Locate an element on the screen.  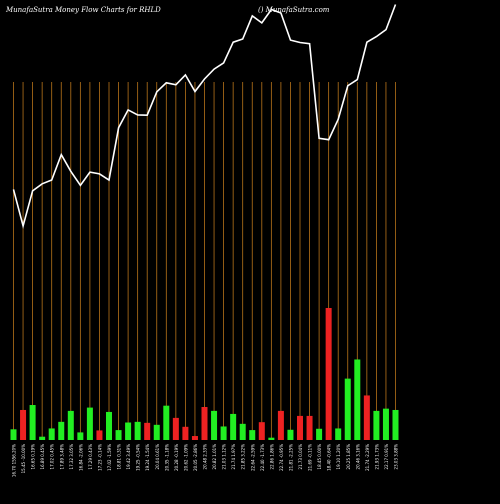
x-tick-label: 21.85 3.22% is located at coordinates (243, 457).